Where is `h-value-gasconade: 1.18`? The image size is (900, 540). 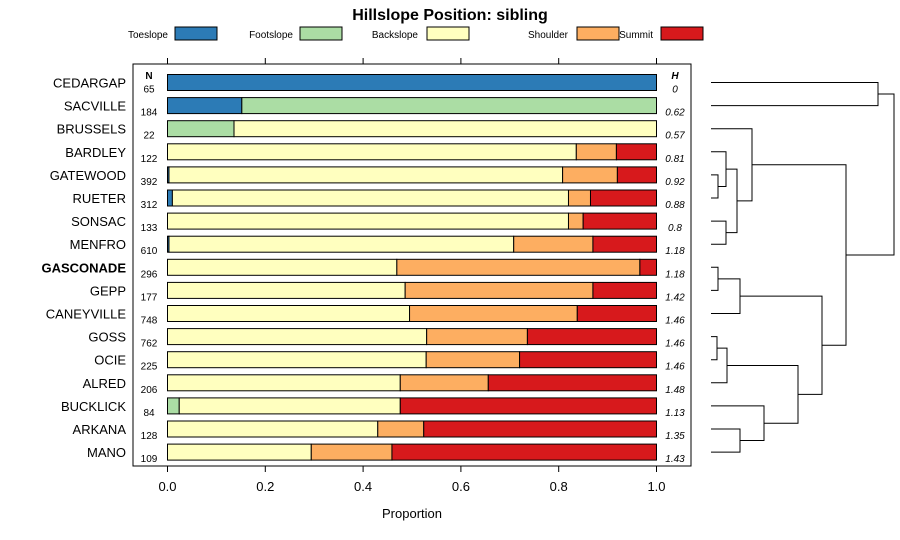
h-value-gasconade: 1.18 is located at coordinates (675, 274).